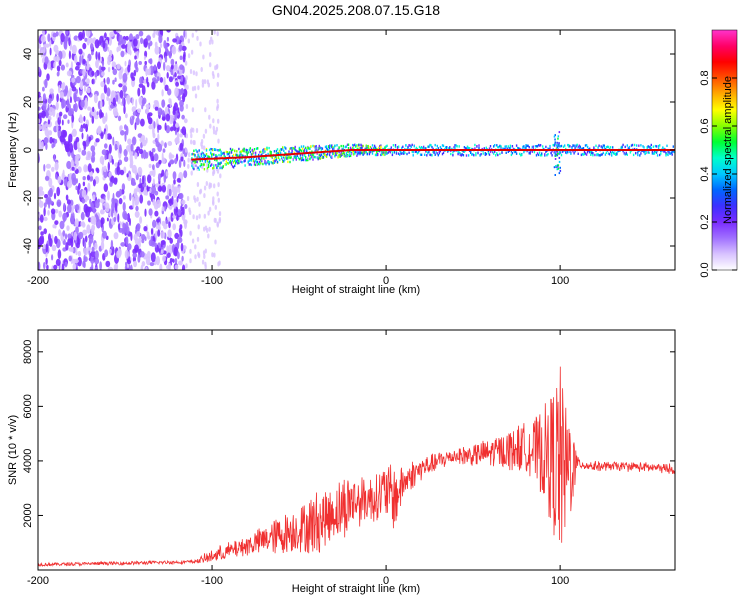 The width and height of the screenshot is (750, 600). Describe the element at coordinates (13, 150) in the screenshot. I see `top-y-axis-label: Frequency (Hz)` at that location.